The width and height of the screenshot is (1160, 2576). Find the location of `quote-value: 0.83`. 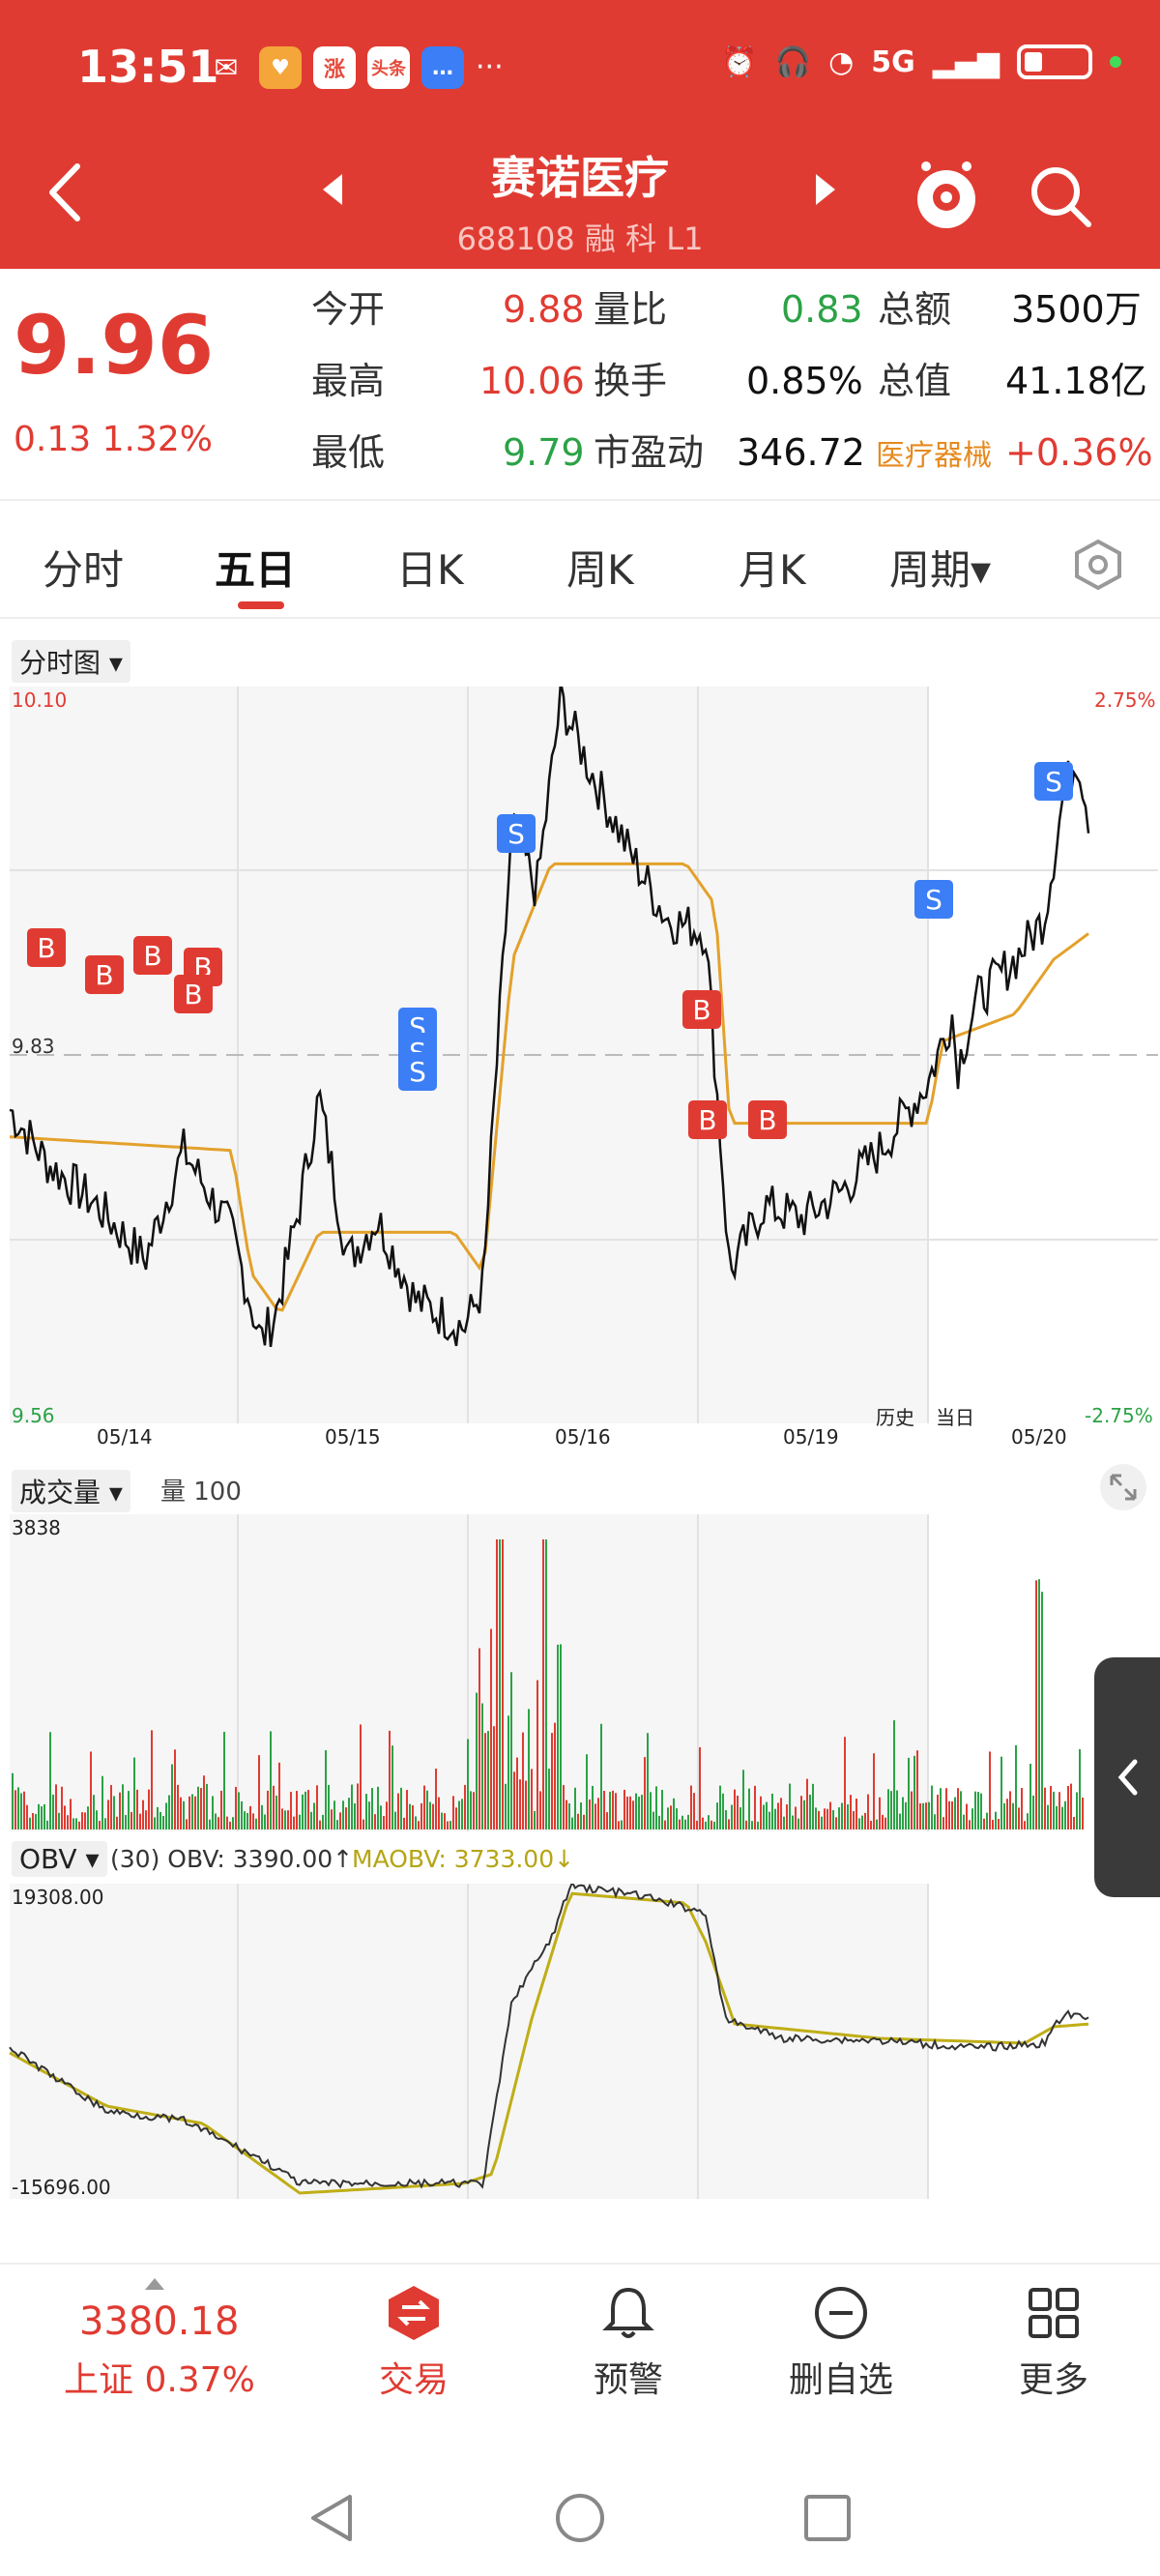

quote-value: 0.83 is located at coordinates (822, 309).